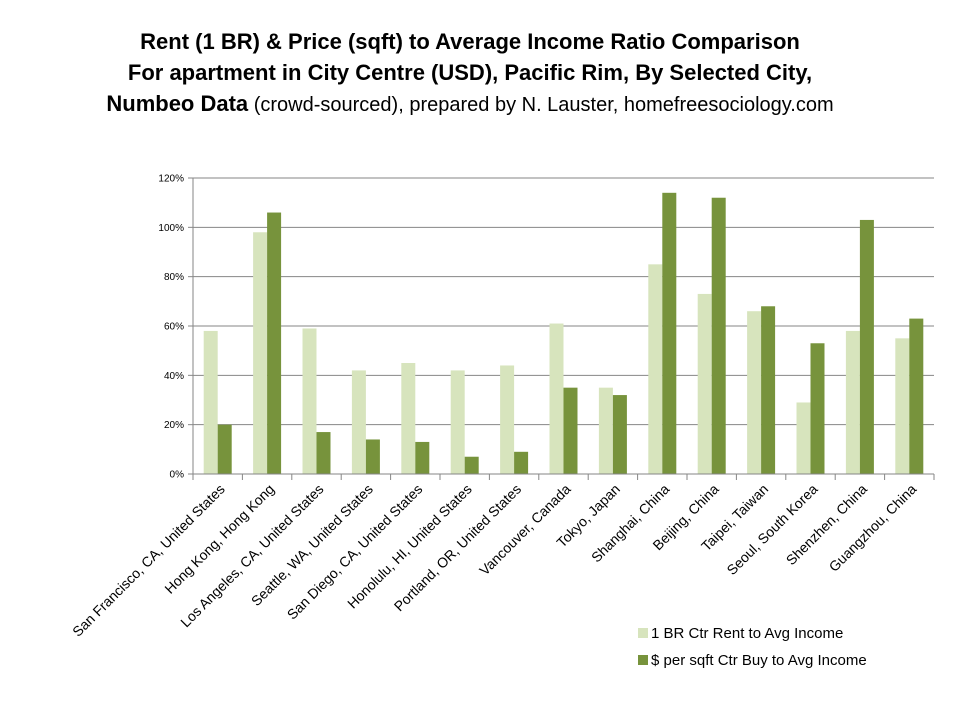 This screenshot has width=960, height=720. I want to click on y-tick-label: 20%, so click(174, 425).